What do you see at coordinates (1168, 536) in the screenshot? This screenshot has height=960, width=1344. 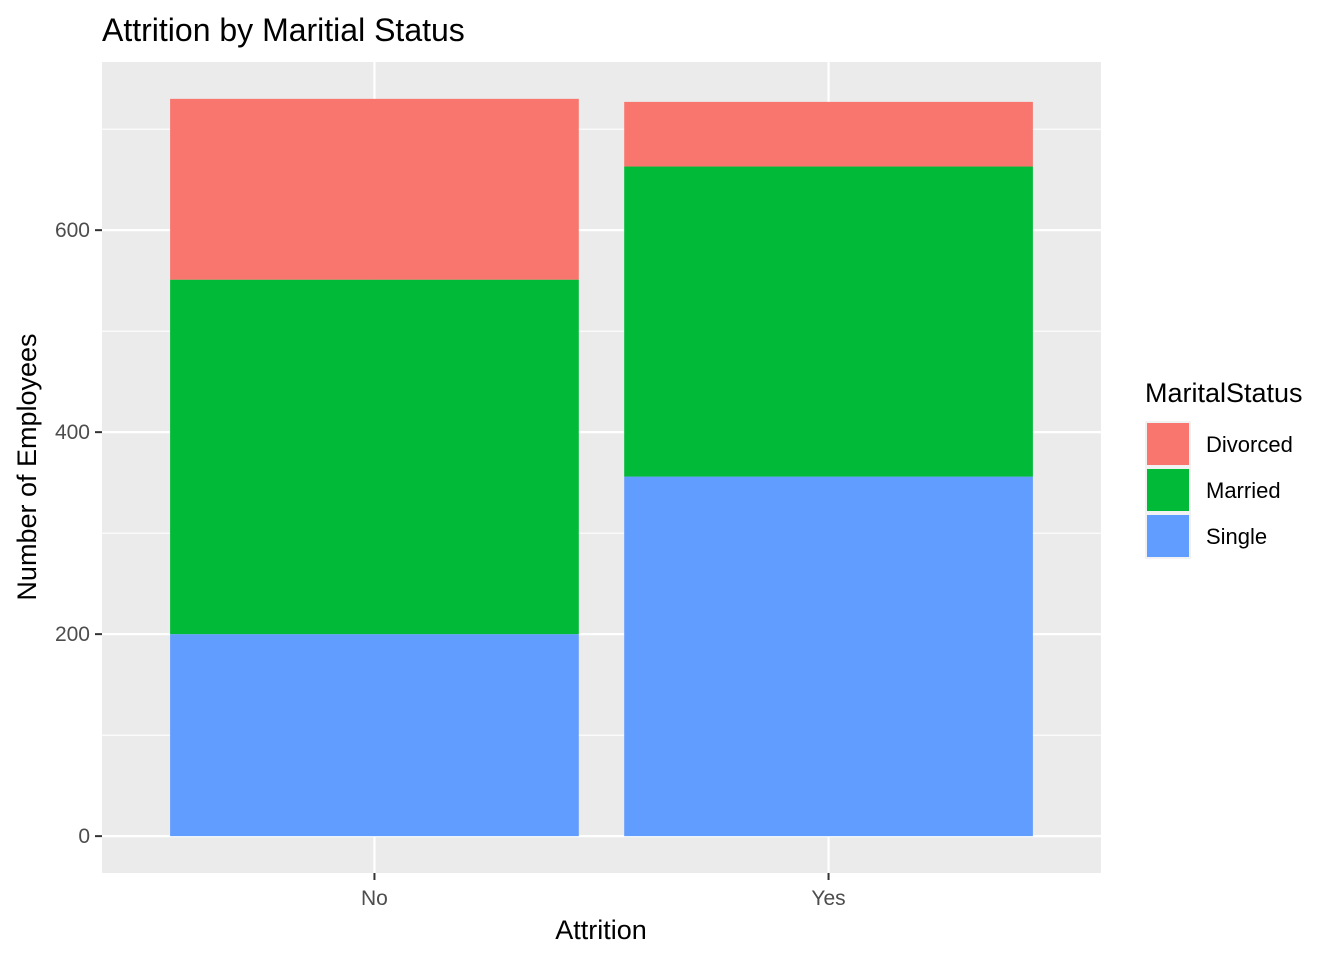 I see `legend-swatch-single` at bounding box center [1168, 536].